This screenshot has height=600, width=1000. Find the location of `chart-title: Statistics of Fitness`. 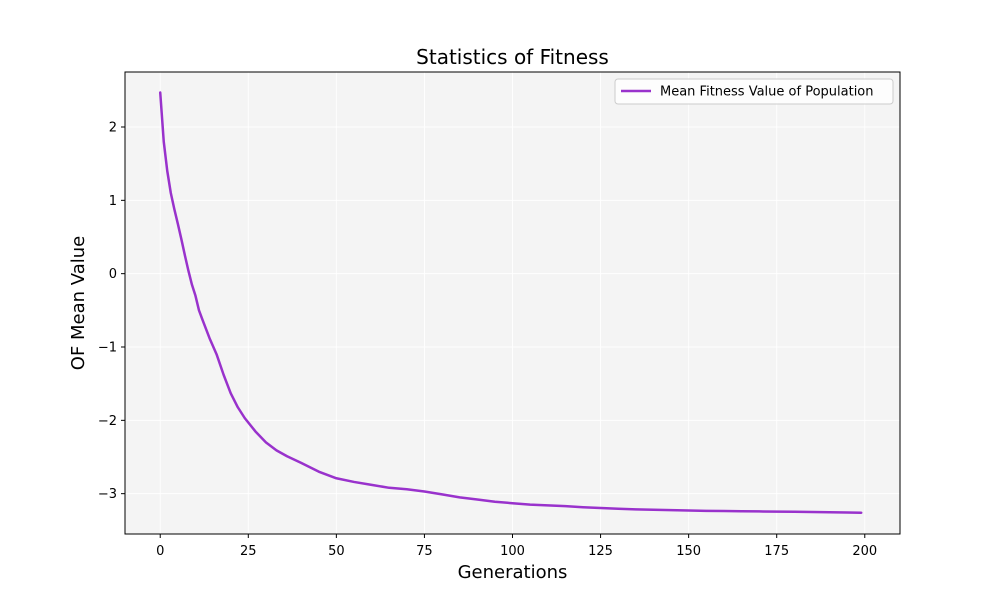

chart-title: Statistics of Fitness is located at coordinates (512, 57).